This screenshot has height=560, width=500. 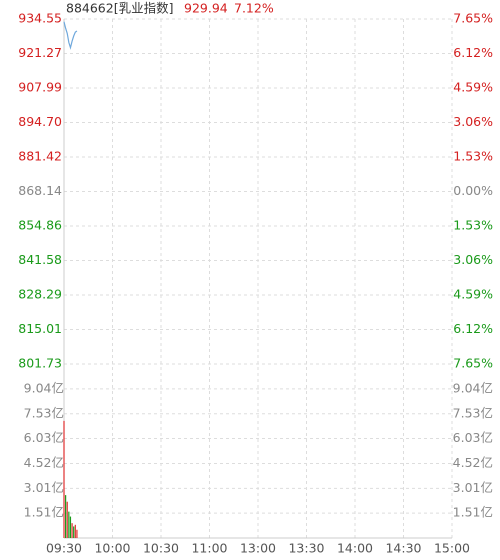 I want to click on y-tick-label: 881.42, so click(x=40, y=156).